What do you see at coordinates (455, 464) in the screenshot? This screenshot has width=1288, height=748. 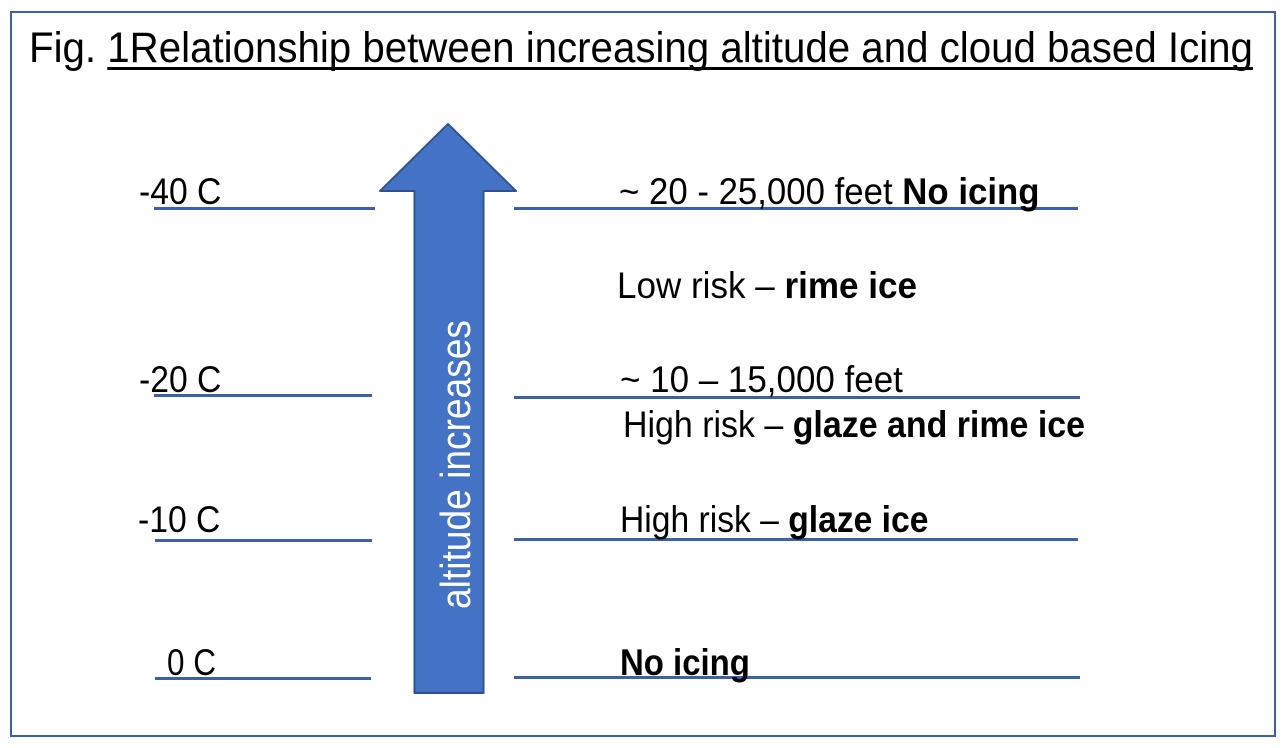 I see `svg-text: altitude increases` at bounding box center [455, 464].